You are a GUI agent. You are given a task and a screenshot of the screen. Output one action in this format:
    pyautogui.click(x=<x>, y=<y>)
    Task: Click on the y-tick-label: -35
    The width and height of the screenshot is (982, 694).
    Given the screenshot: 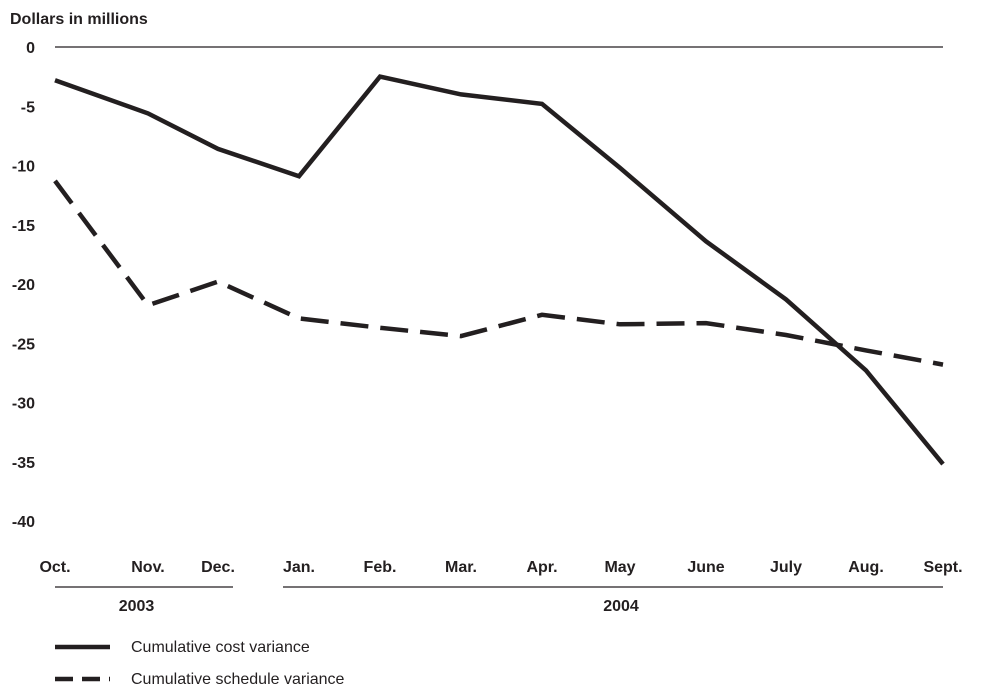 What is the action you would take?
    pyautogui.click(x=23, y=463)
    